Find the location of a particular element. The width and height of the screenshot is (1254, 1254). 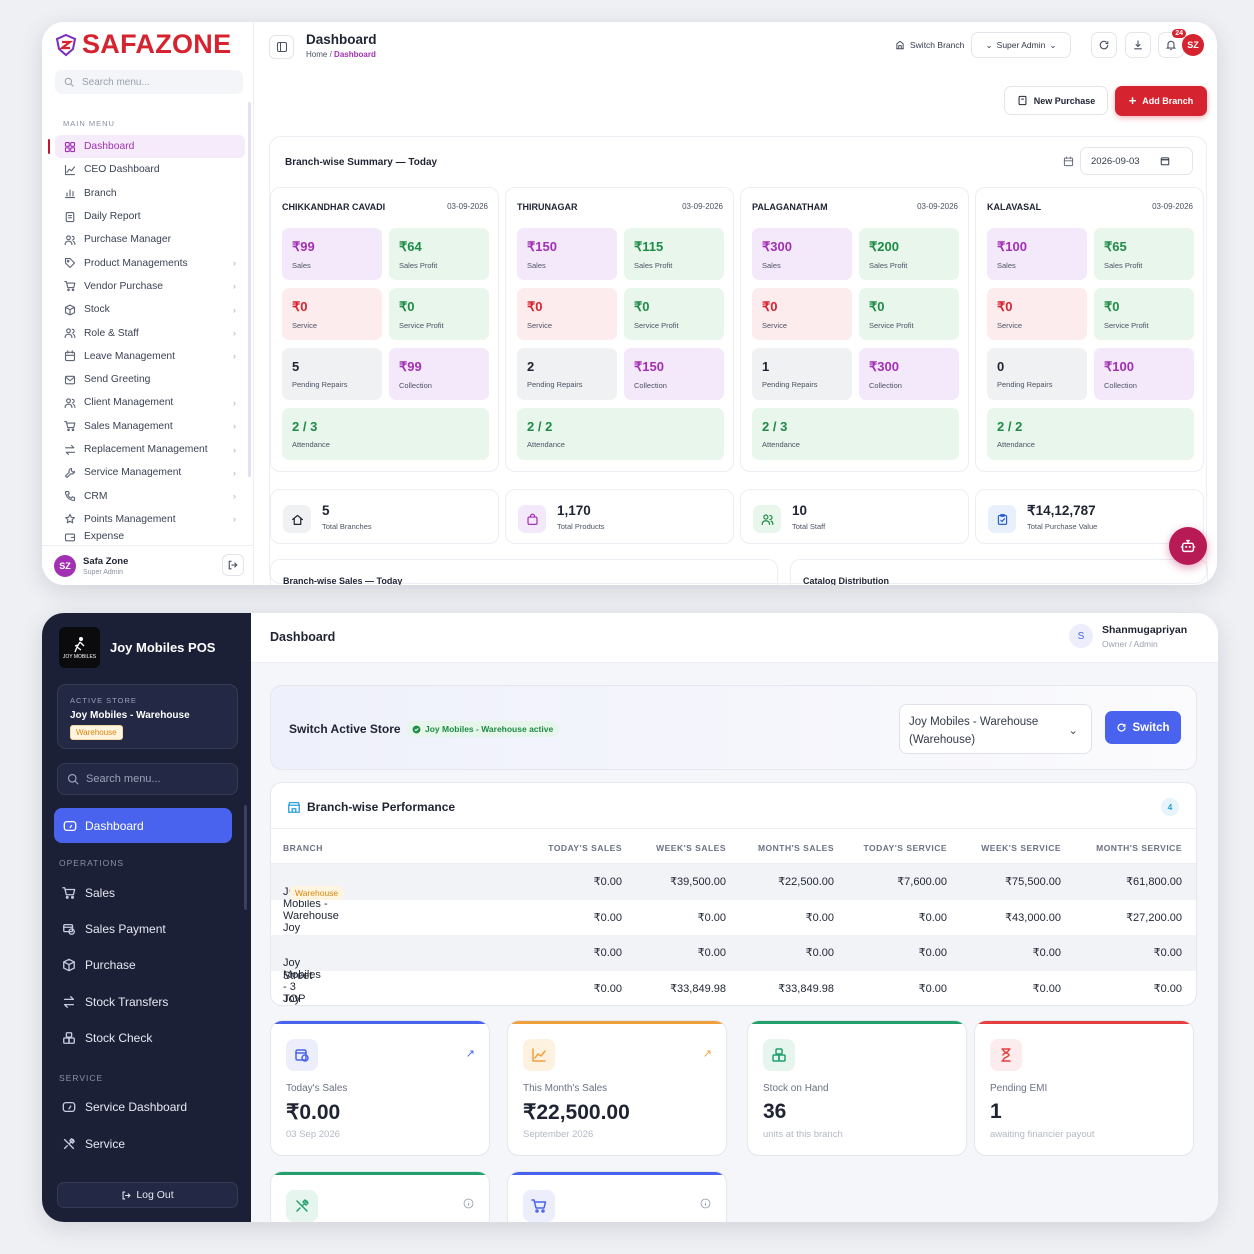

wrench-icon is located at coordinates (70, 472).